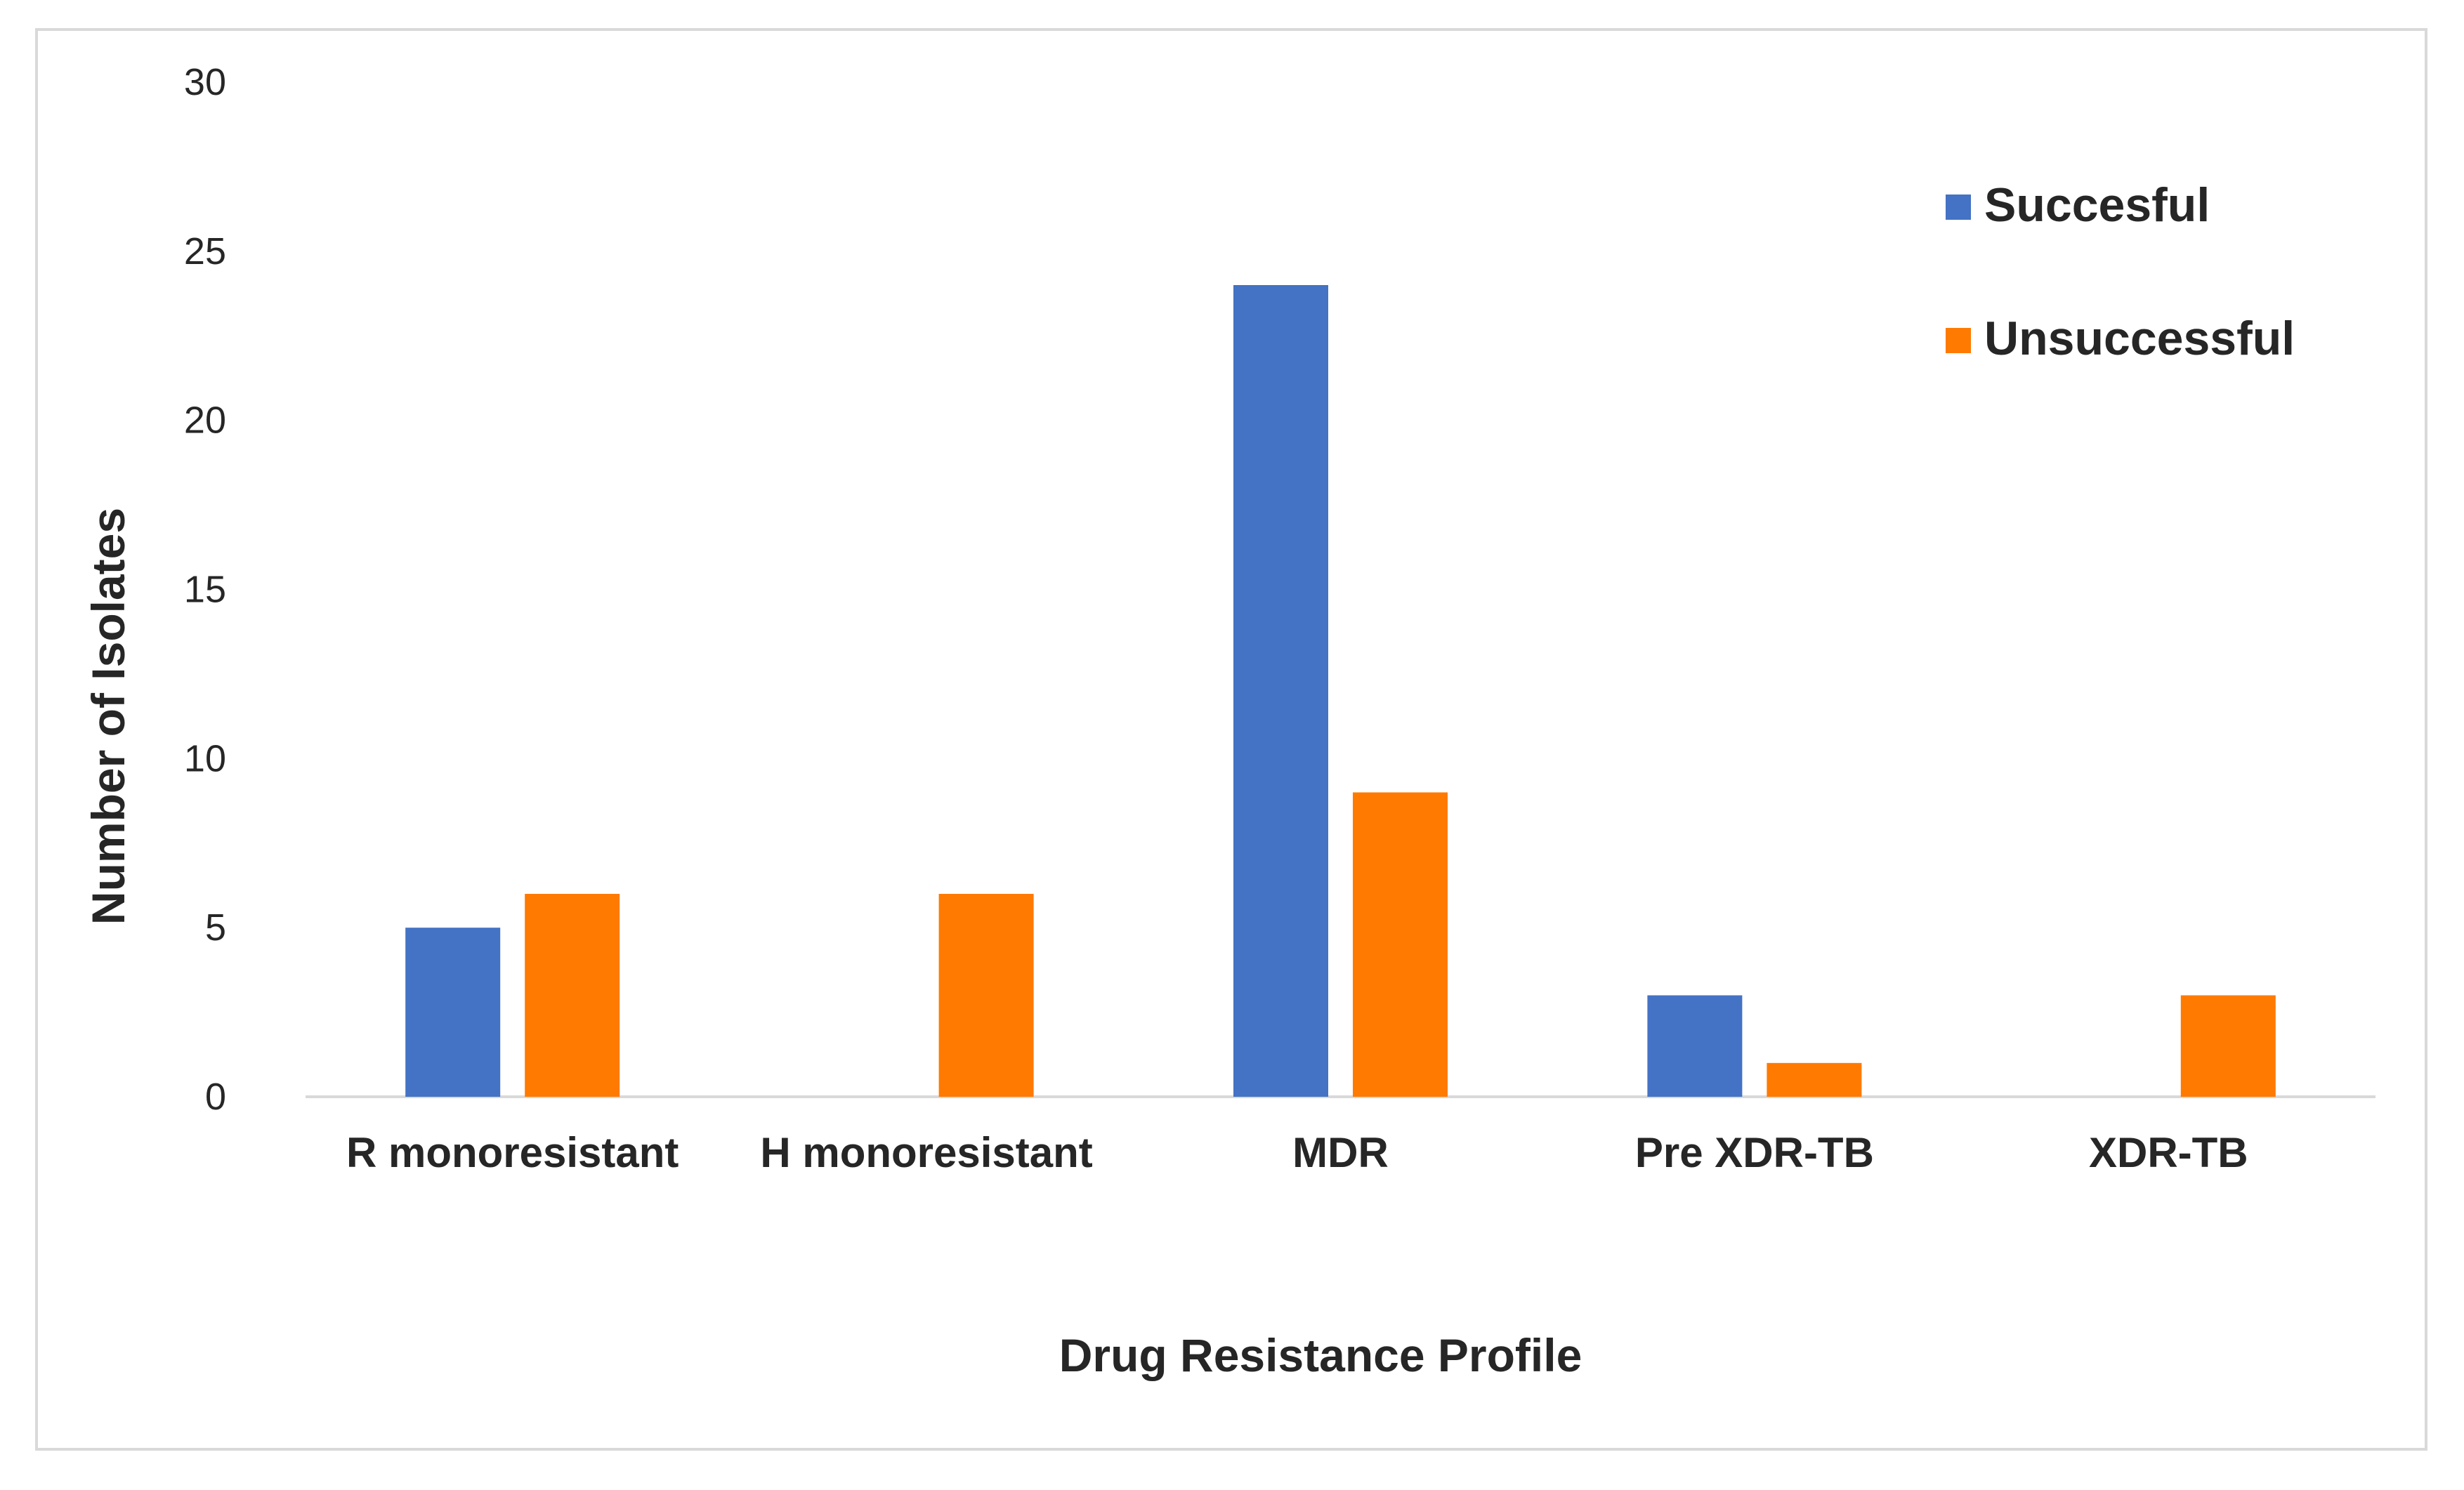 Image resolution: width=2464 pixels, height=1490 pixels. Describe the element at coordinates (215, 927) in the screenshot. I see `y-tick-label: 5` at that location.